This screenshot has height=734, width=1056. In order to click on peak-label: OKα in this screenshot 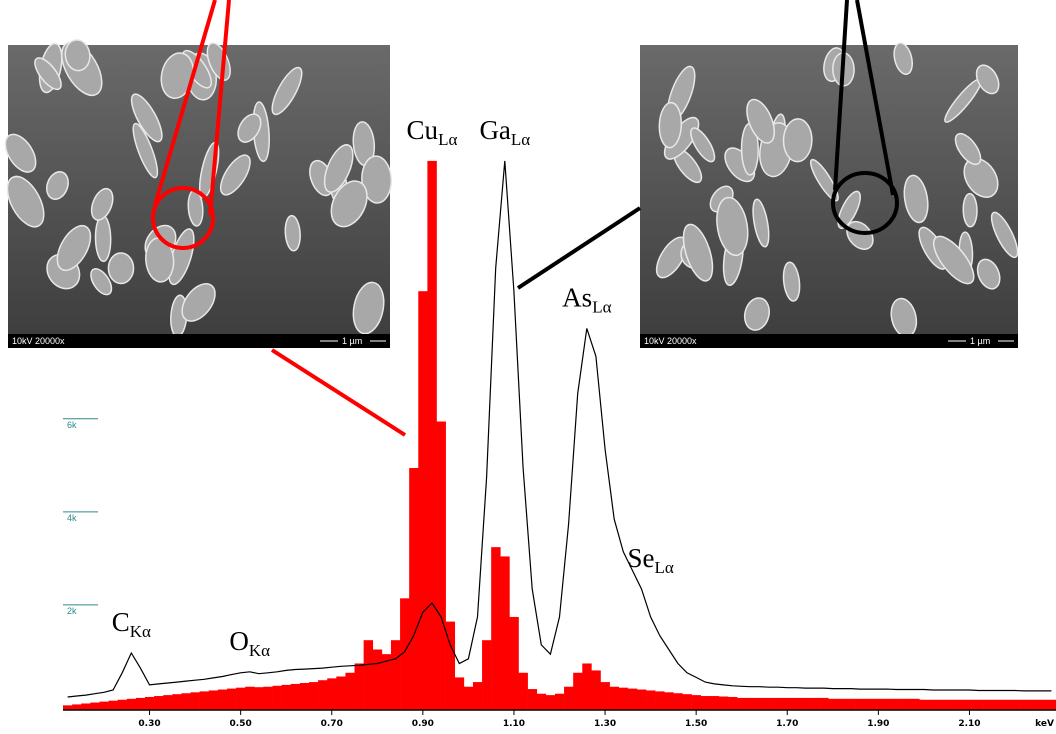, I will do `click(249, 643)`.